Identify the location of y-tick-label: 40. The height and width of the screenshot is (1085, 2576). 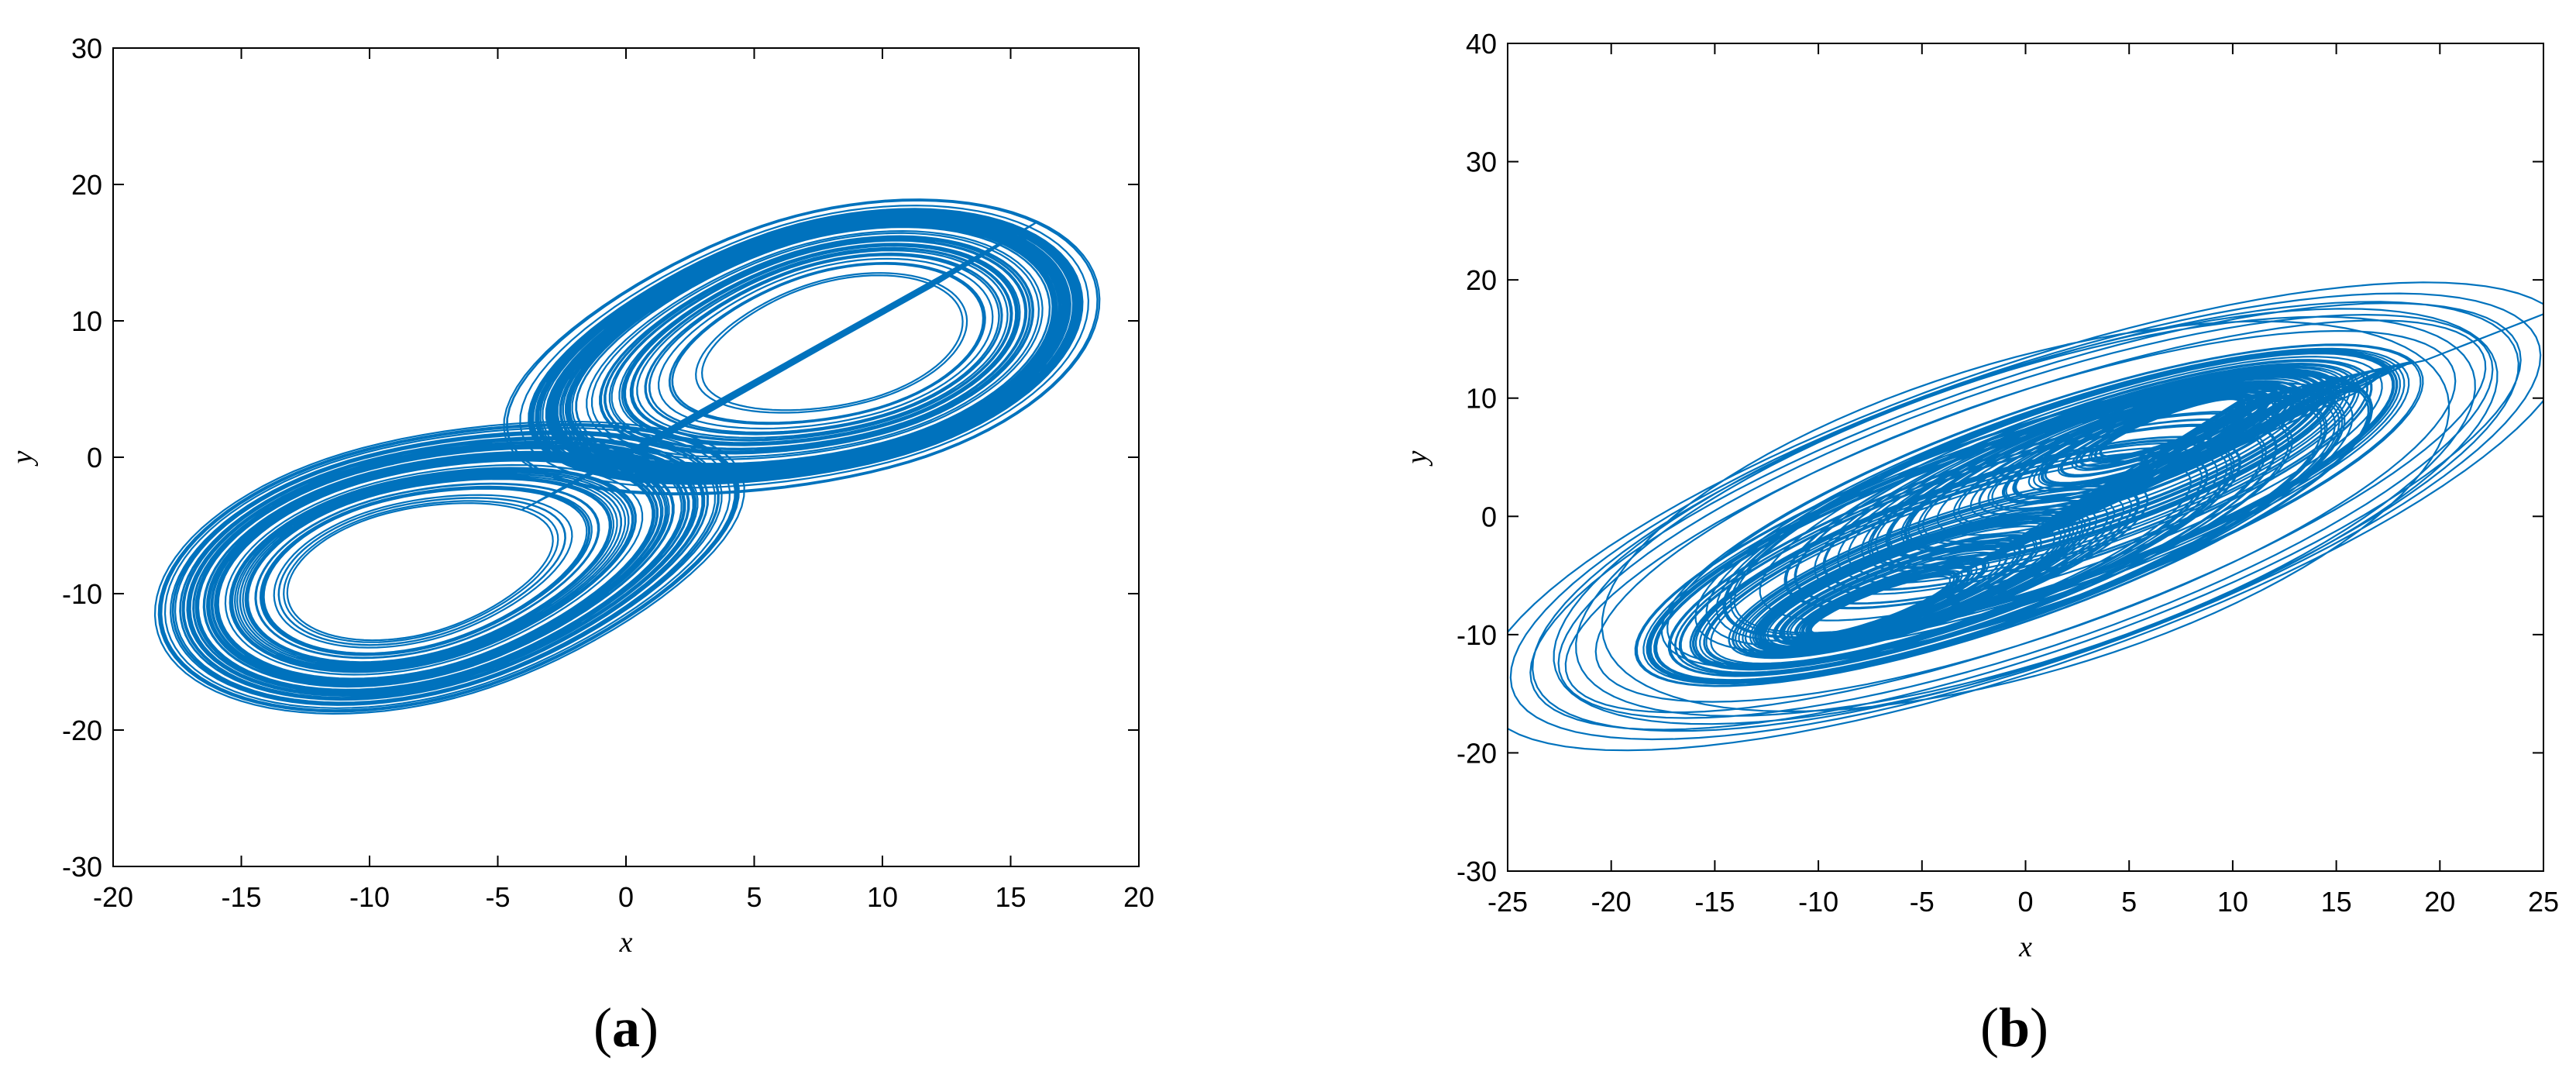
(1481, 44).